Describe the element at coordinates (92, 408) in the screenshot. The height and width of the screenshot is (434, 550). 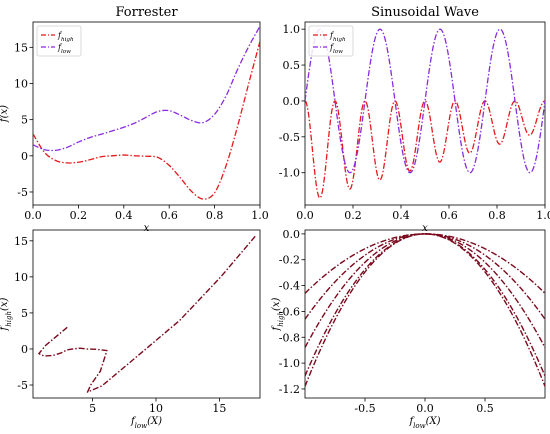
I see `x-tick-label: 5` at that location.